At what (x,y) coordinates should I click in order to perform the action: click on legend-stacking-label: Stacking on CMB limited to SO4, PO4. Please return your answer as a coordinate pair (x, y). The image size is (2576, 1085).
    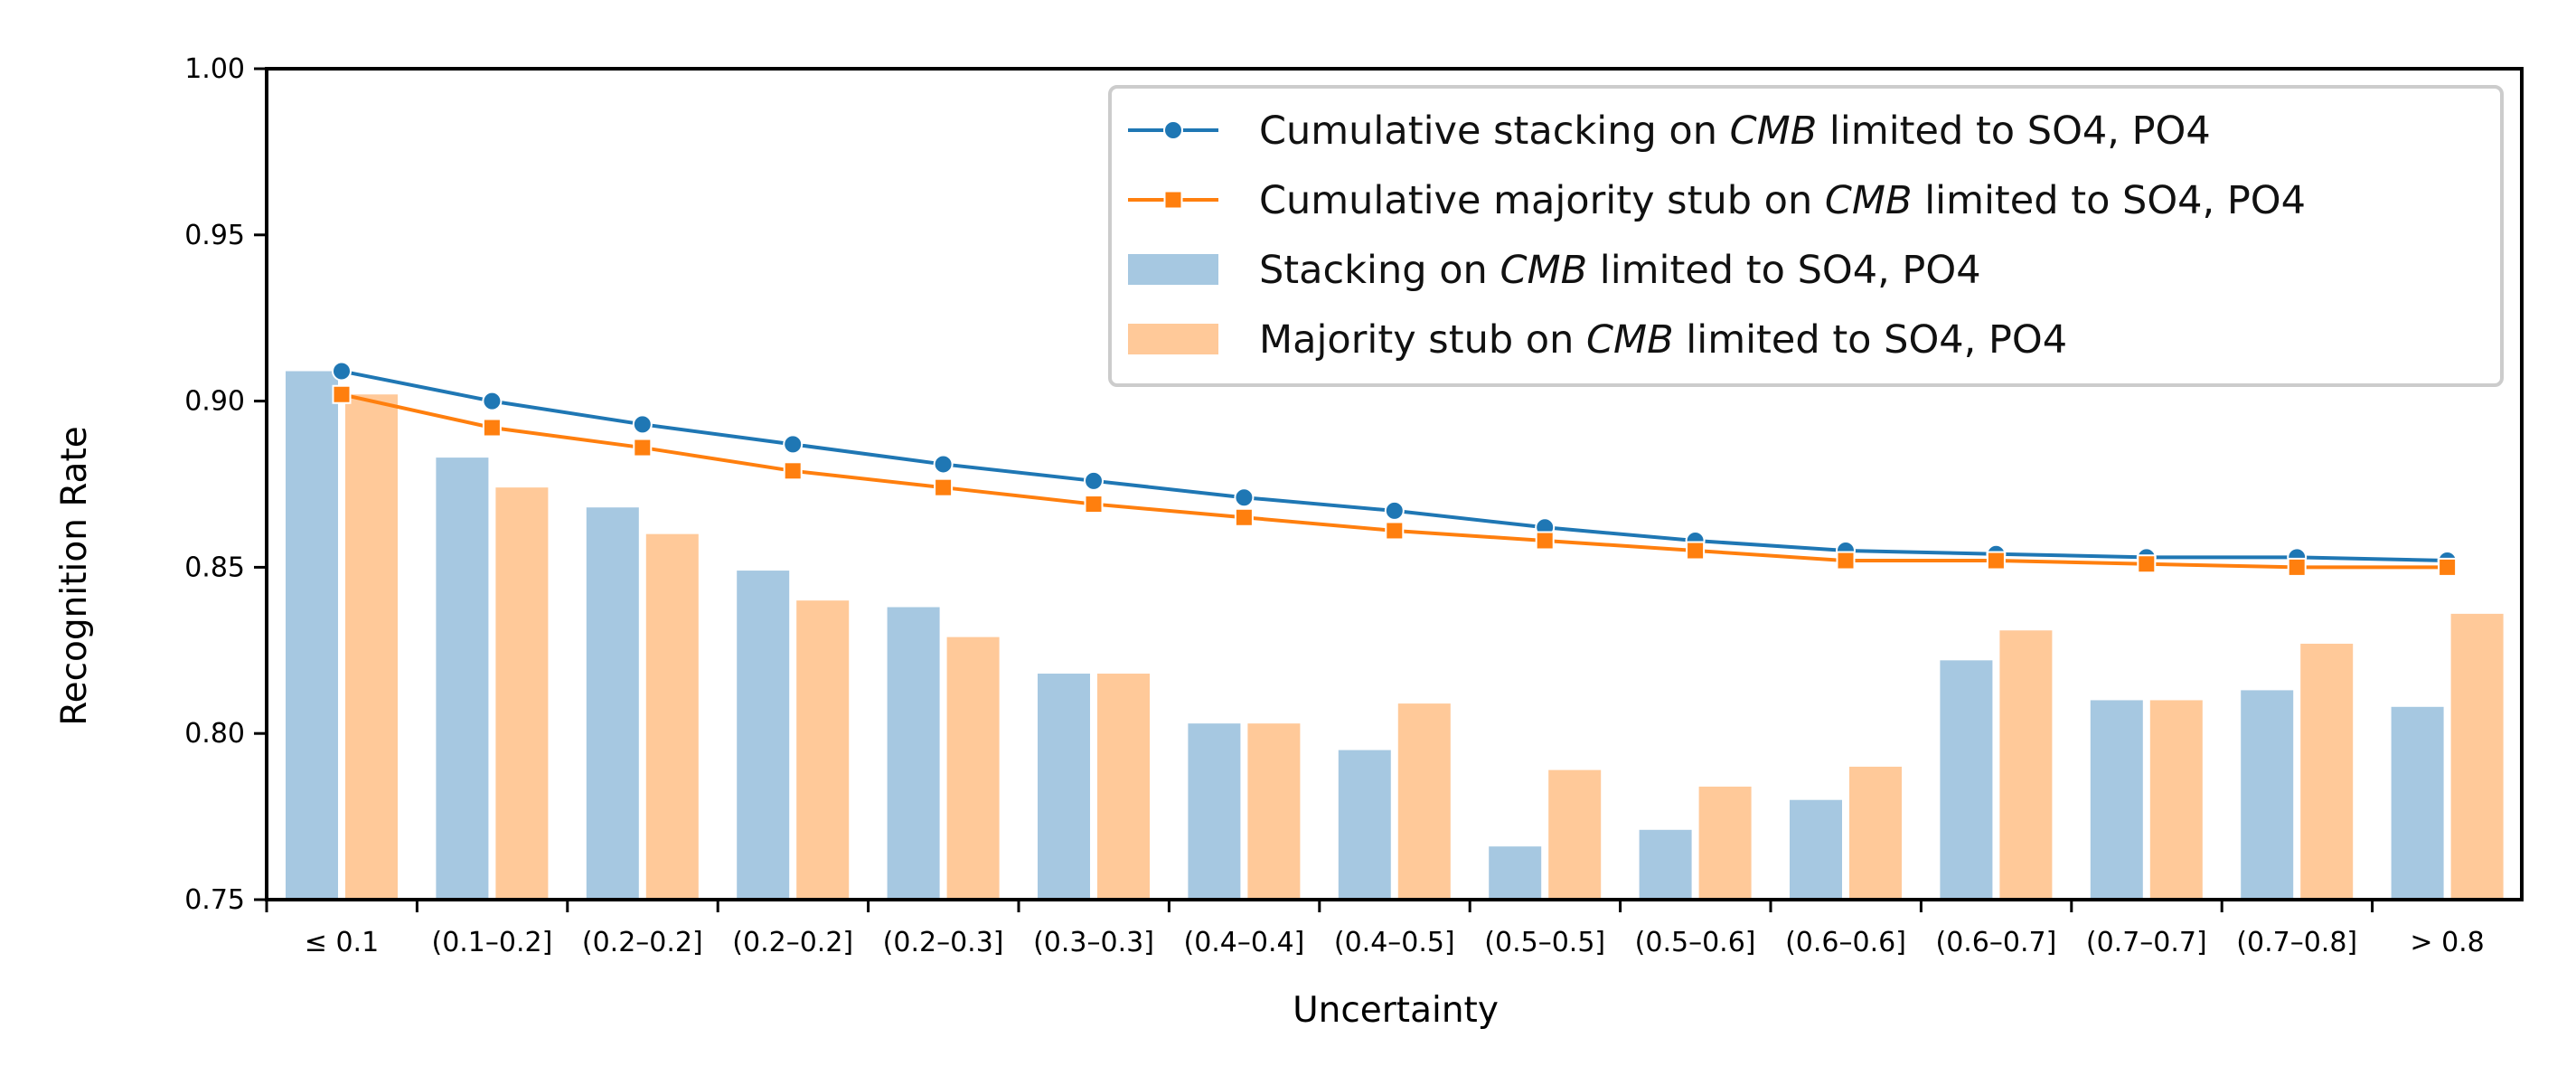
    Looking at the image, I should click on (1620, 270).